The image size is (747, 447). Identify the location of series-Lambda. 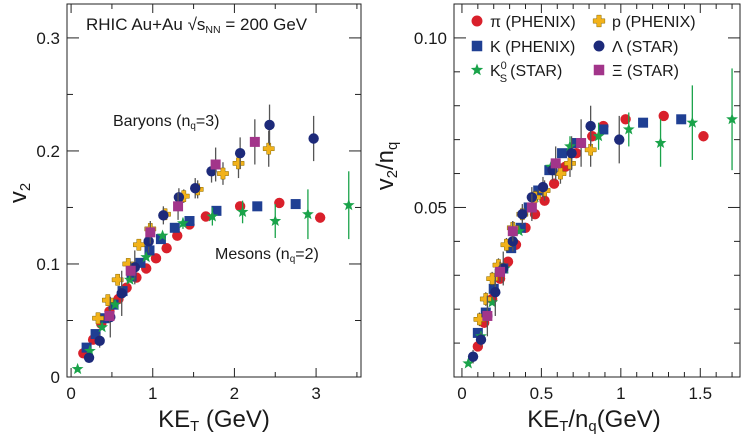
(546, 234).